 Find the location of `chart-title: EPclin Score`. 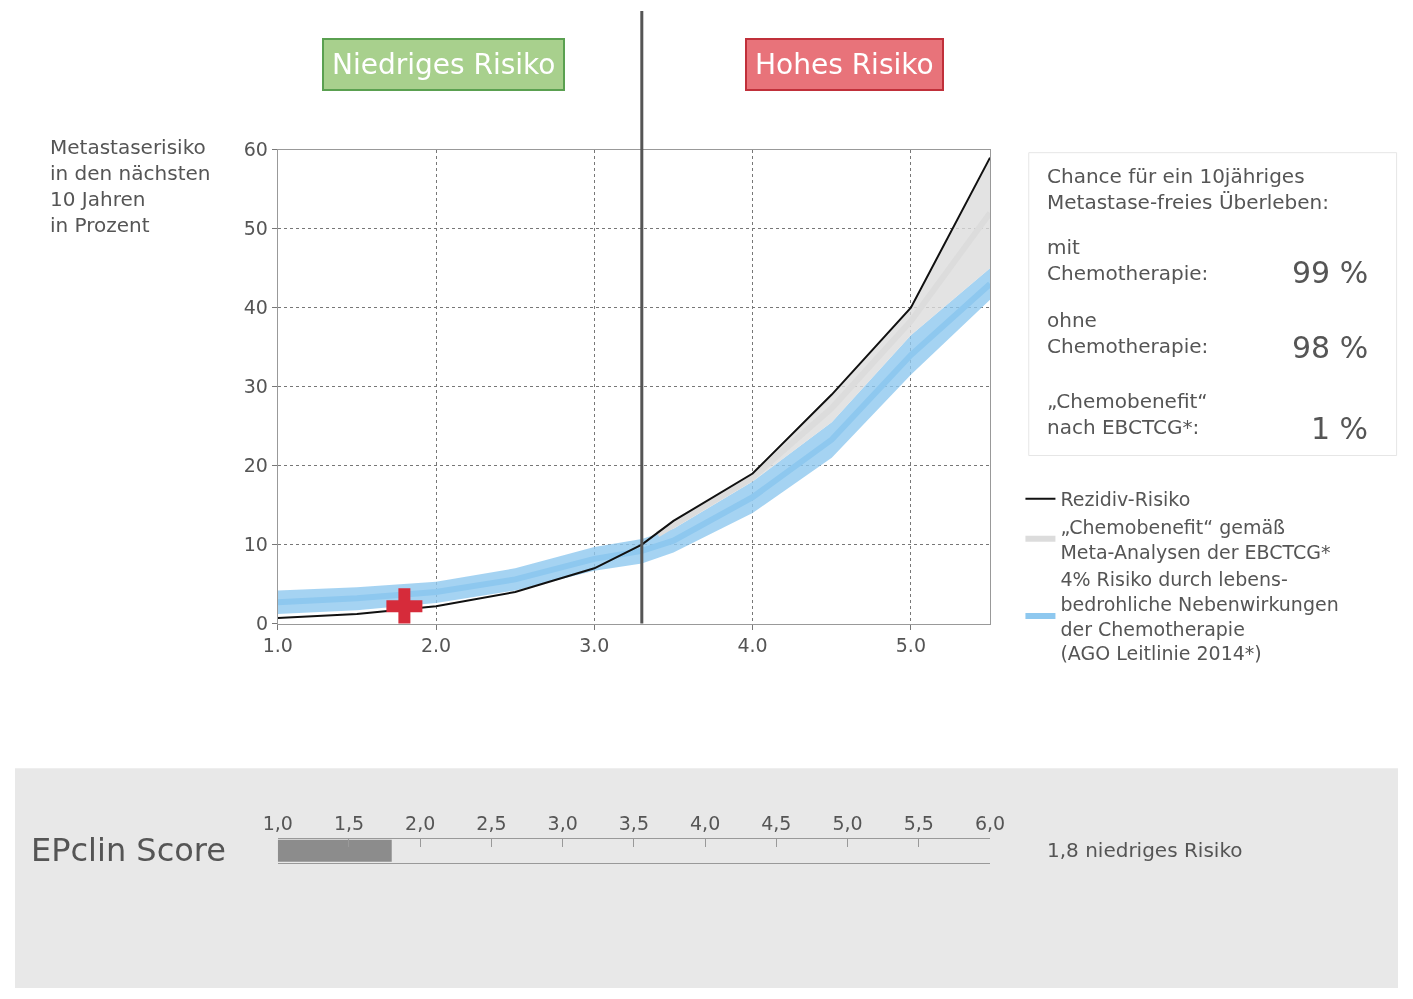

chart-title: EPclin Score is located at coordinates (128, 850).